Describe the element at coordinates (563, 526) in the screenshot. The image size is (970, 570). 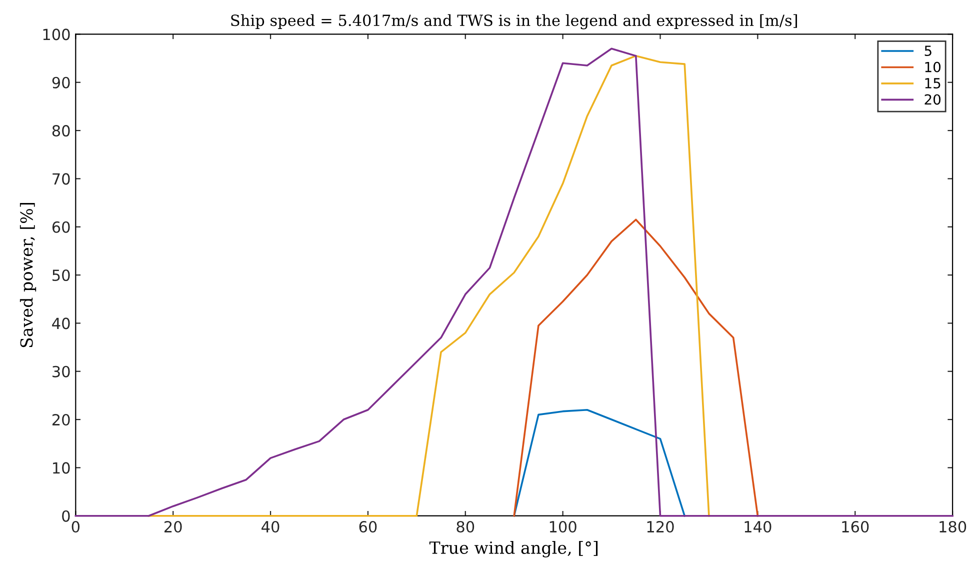
I see `x-tick-label: 100` at that location.